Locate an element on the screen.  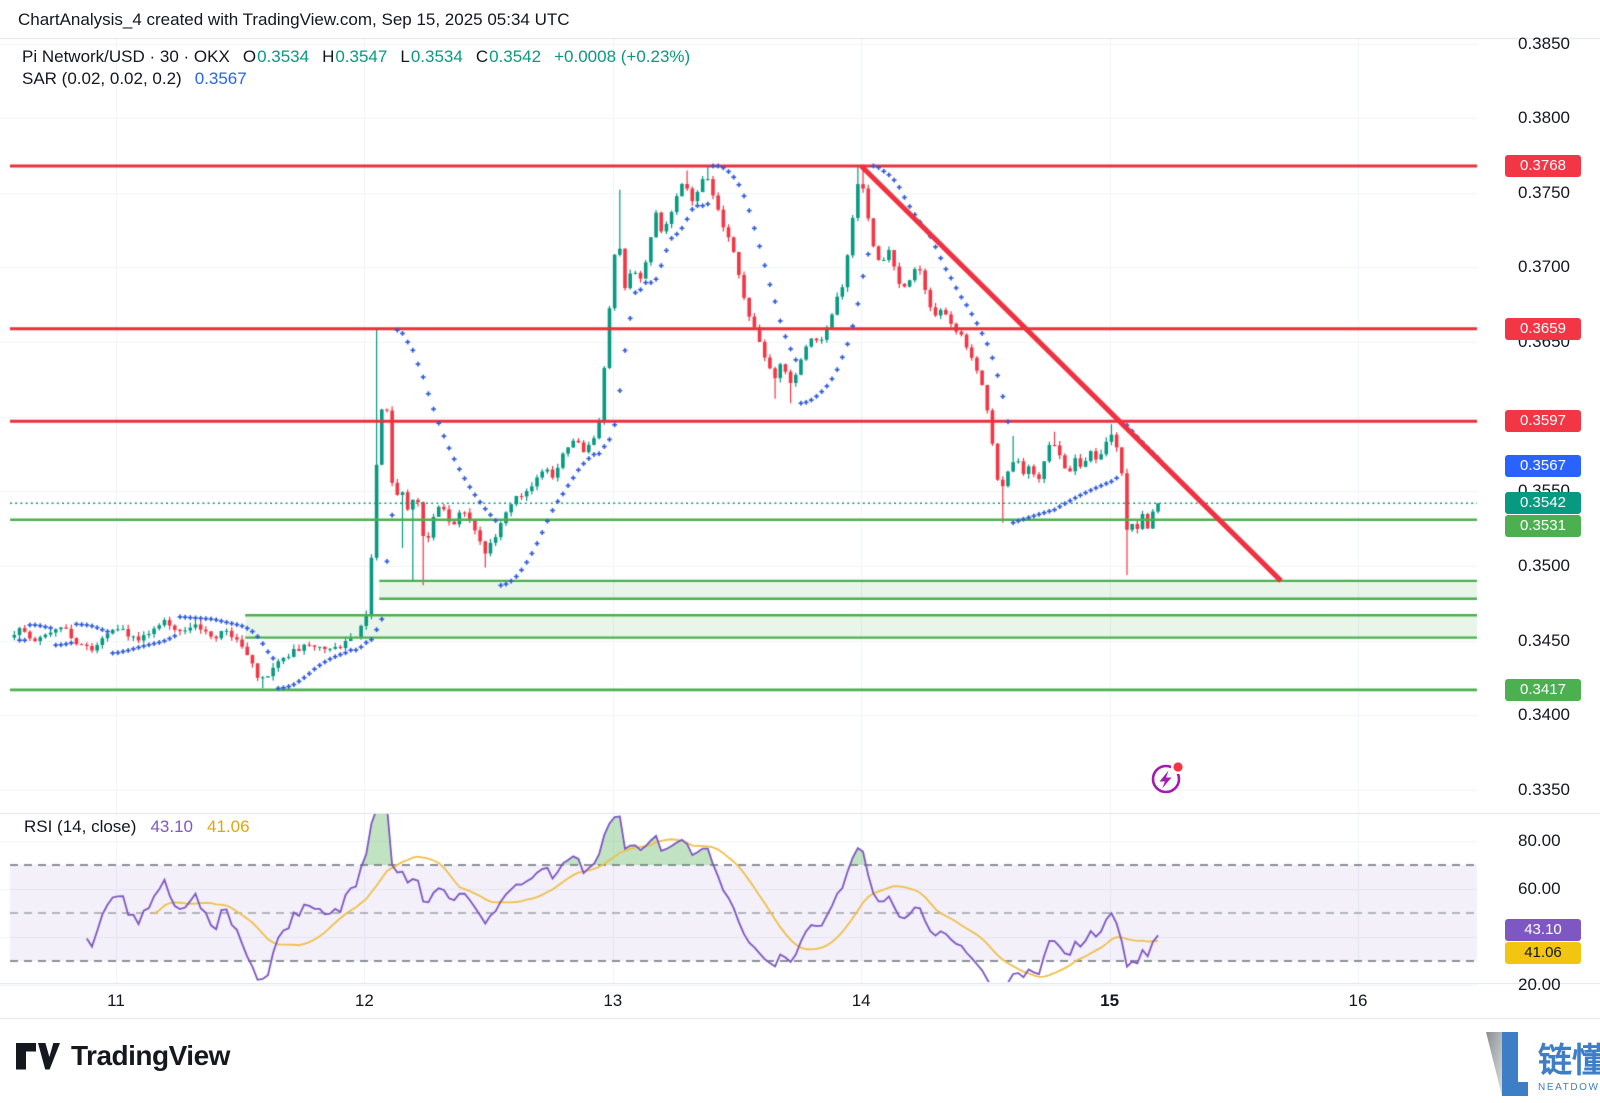
symbol-title: Pi Network/USD · 30 · OKX is located at coordinates (126, 56).